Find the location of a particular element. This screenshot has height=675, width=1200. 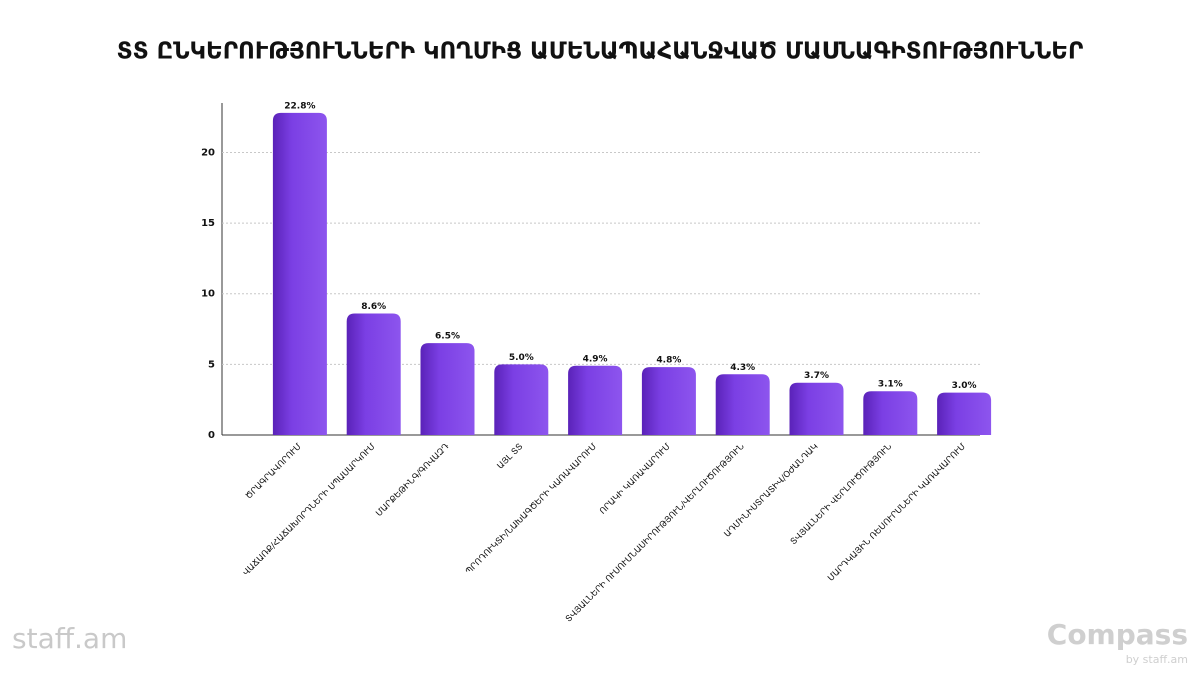

value-label: 4.3% is located at coordinates (742, 368).